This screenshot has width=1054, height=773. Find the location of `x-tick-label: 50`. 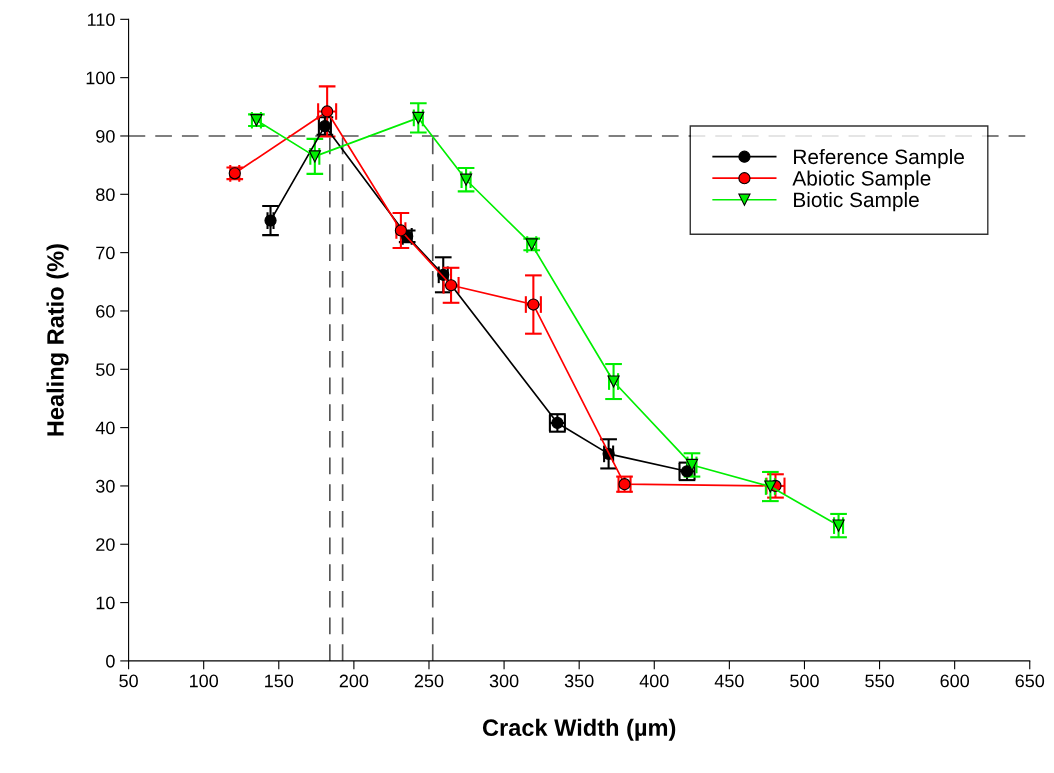

x-tick-label: 50 is located at coordinates (128, 681).